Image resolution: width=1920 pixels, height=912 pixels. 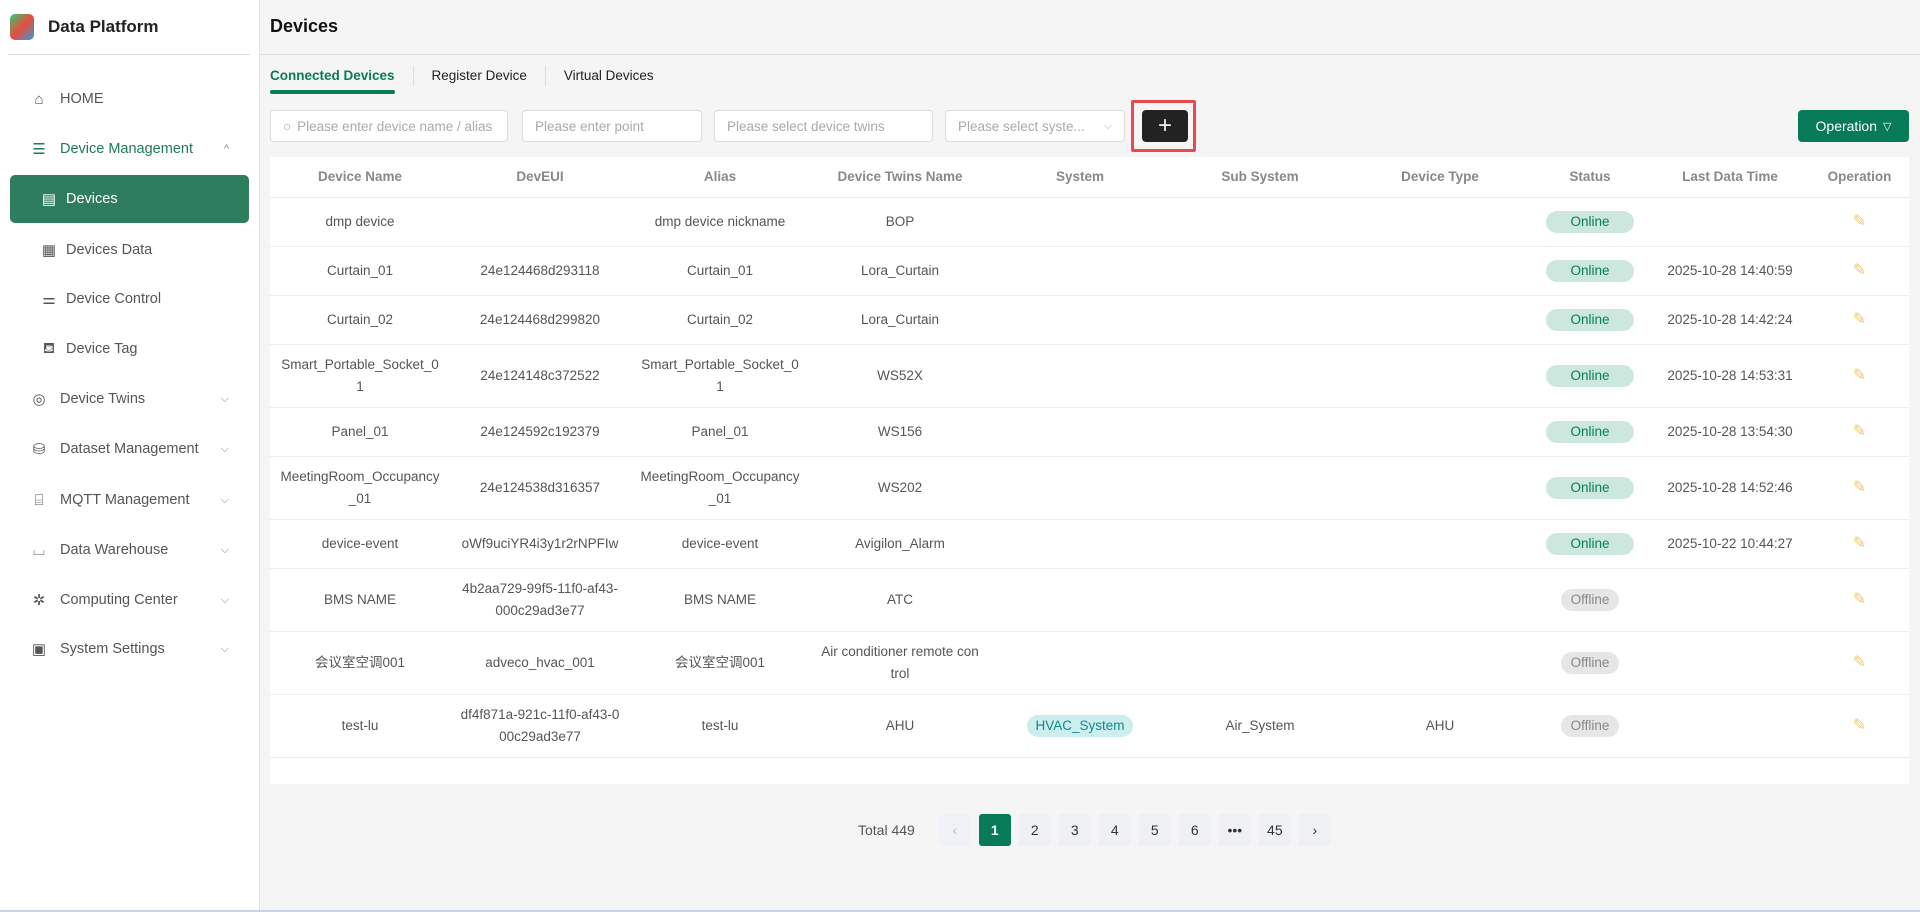 I want to click on device-name-cell: Smart_Portable_Socket_01, so click(x=360, y=375).